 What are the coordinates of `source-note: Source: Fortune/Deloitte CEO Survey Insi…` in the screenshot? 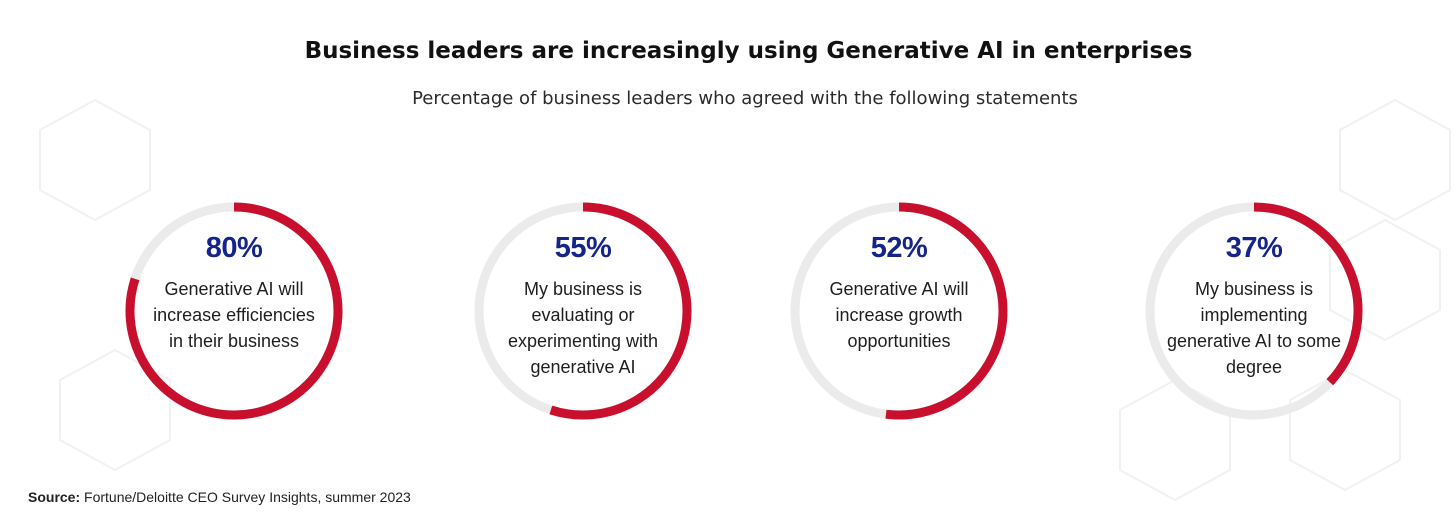 It's located at (219, 497).